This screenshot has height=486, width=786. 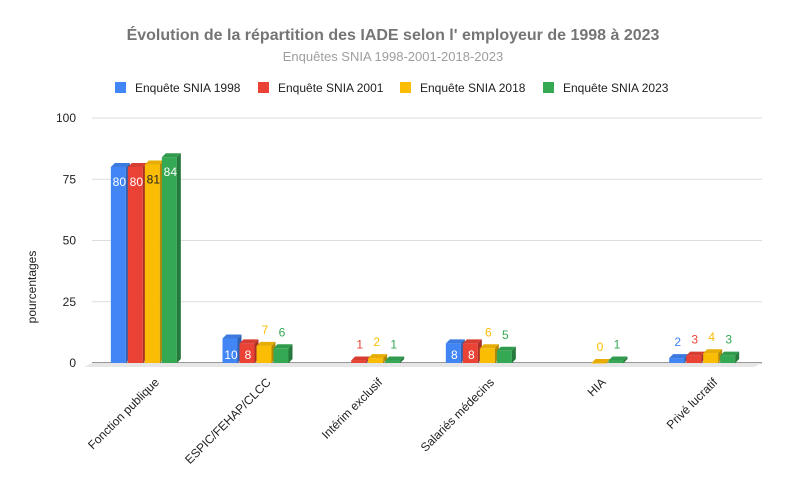 What do you see at coordinates (171, 172) in the screenshot?
I see `data-label: 84` at bounding box center [171, 172].